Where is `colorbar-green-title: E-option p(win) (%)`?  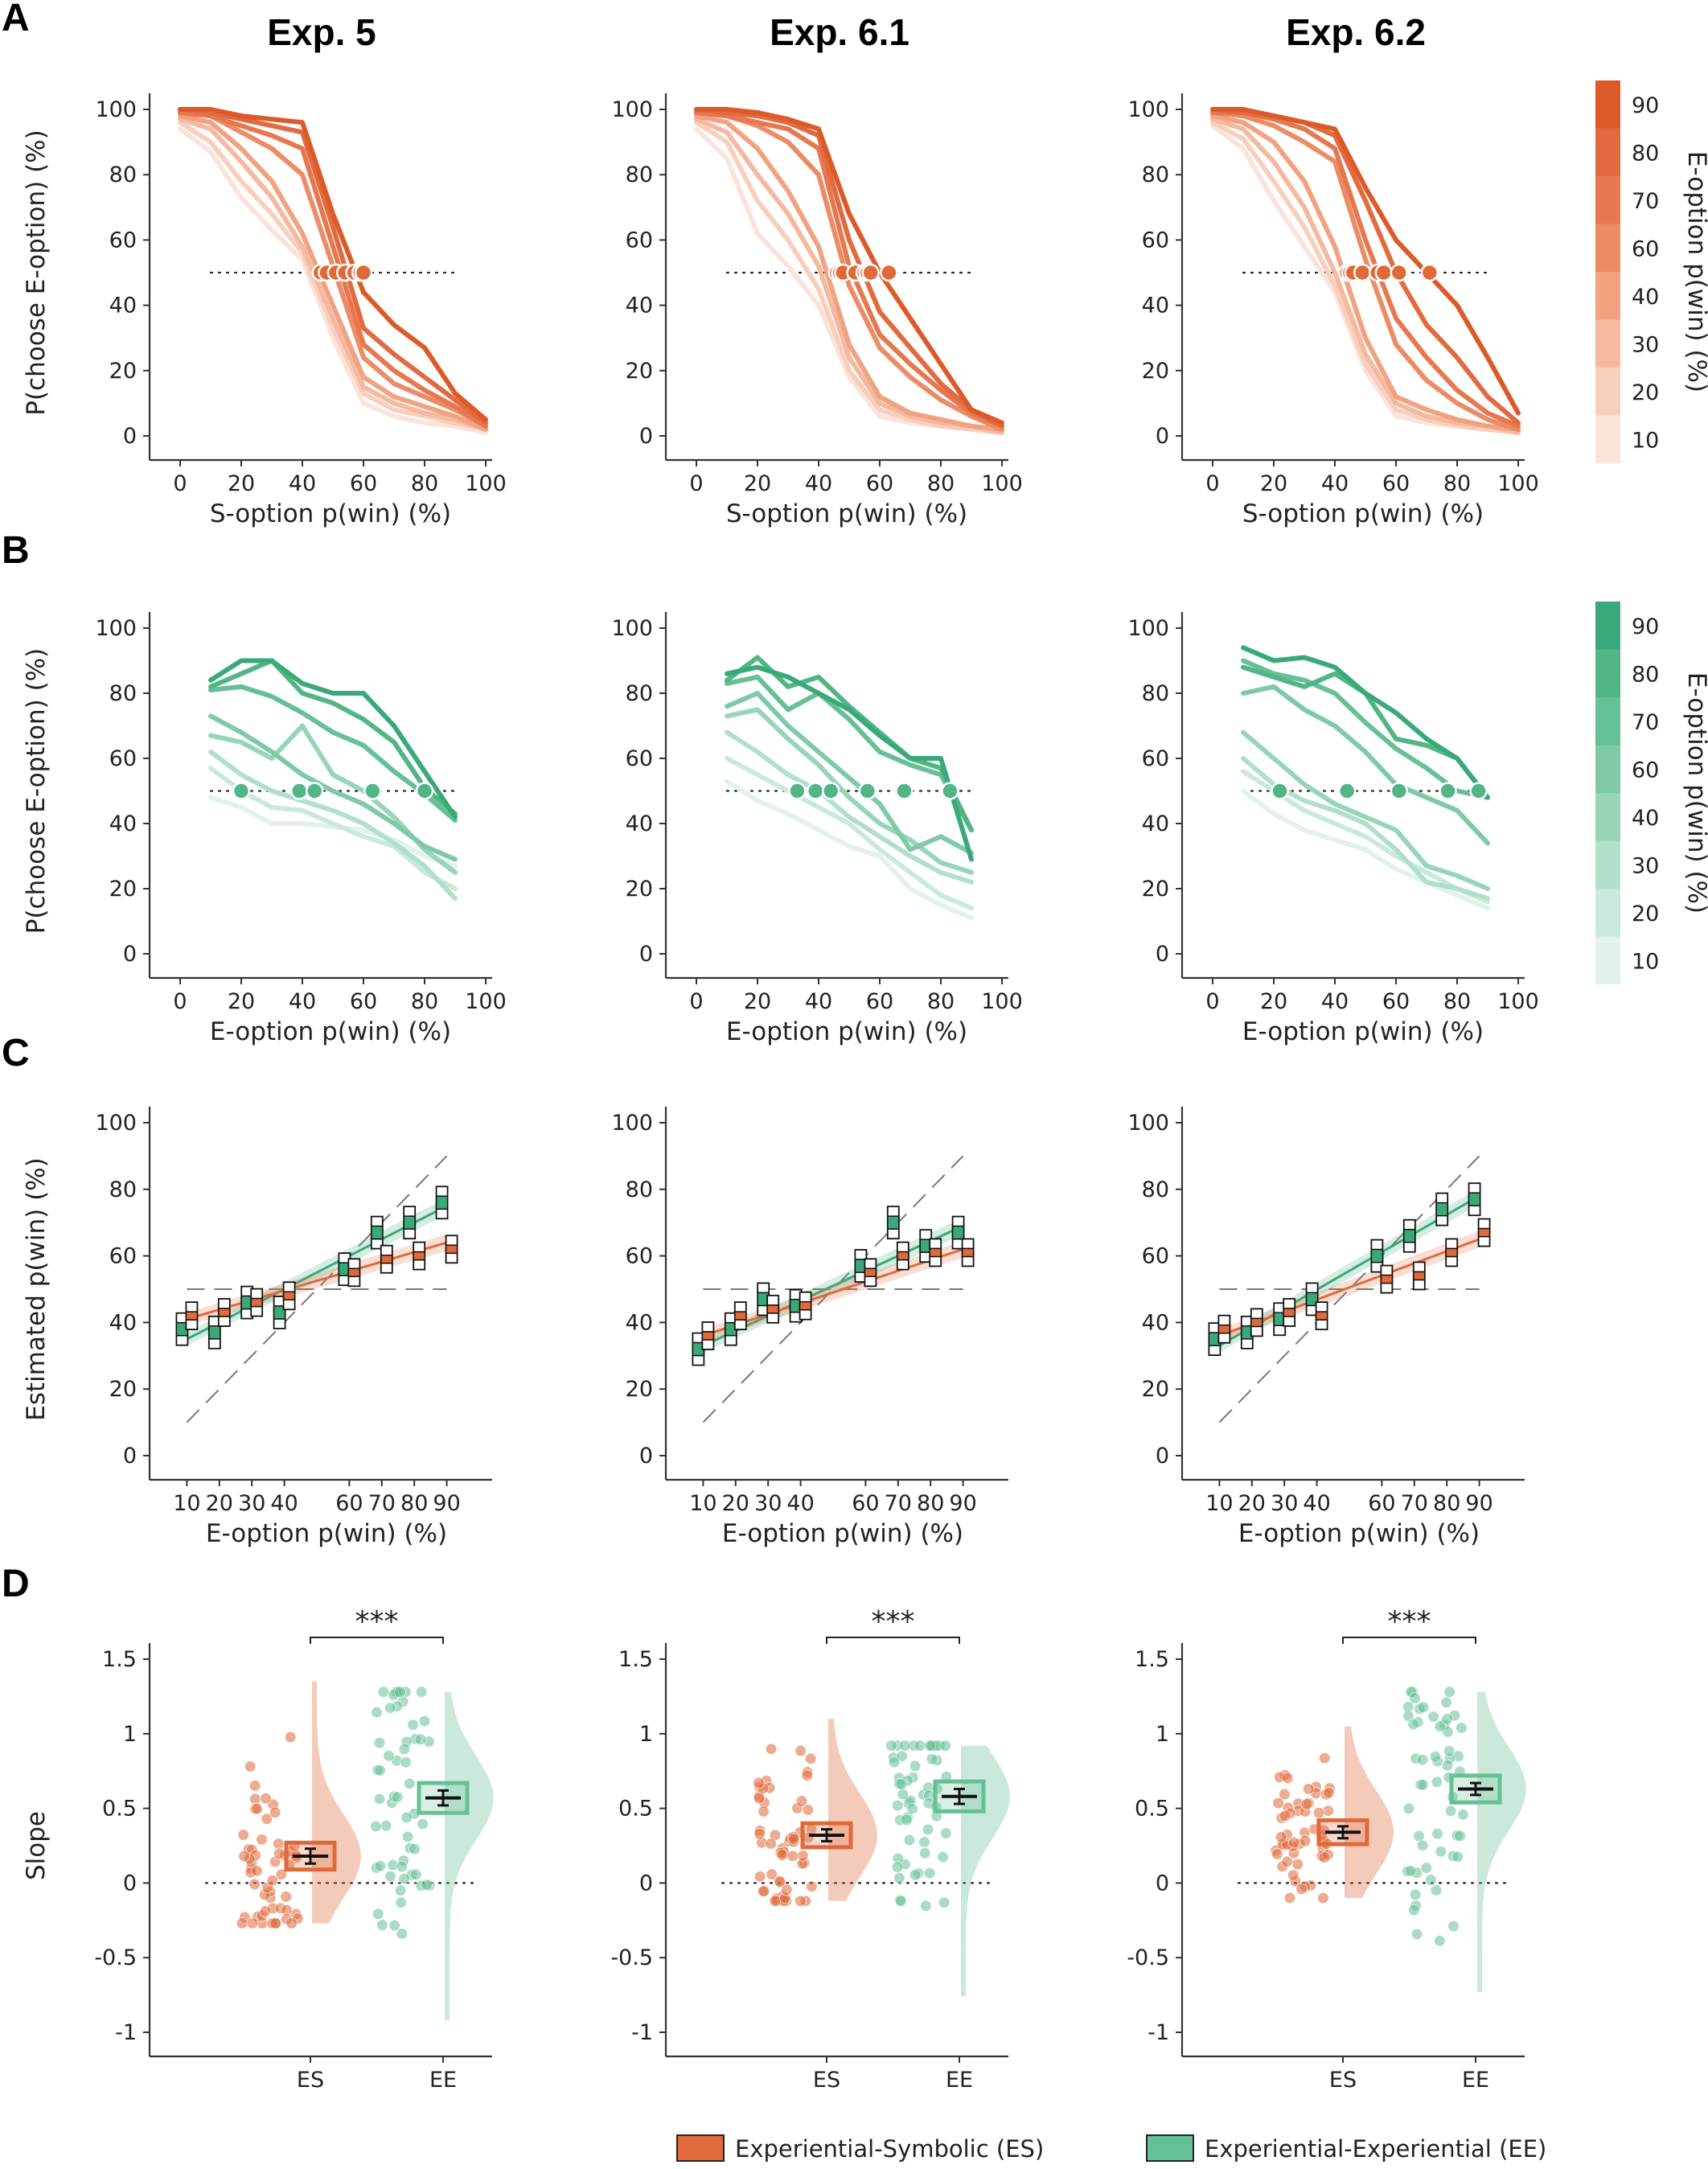 colorbar-green-title: E-option p(win) (%) is located at coordinates (1695, 793).